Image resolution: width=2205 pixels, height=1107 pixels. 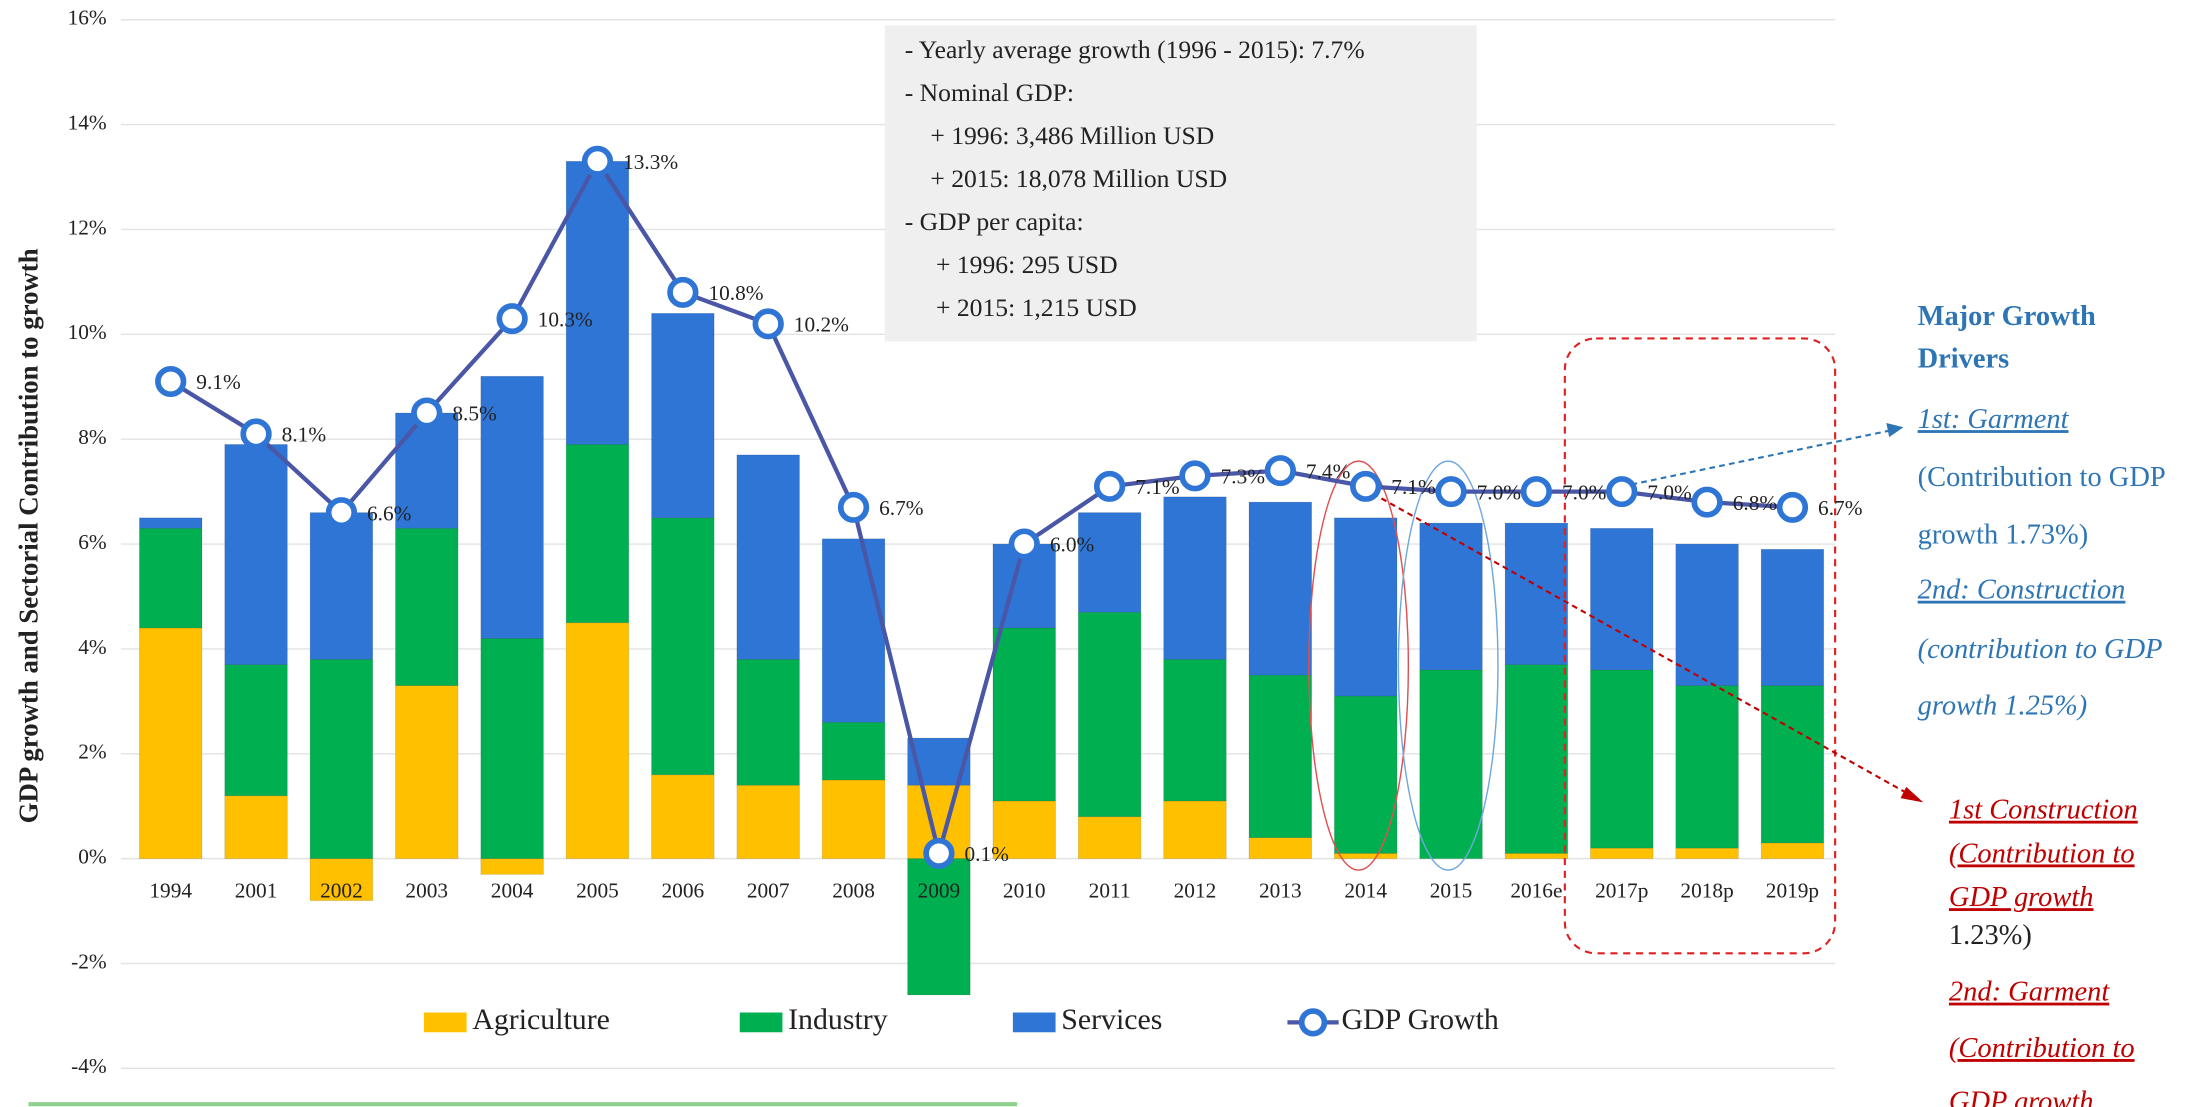 I want to click on x-tick-label: 2014, so click(x=1365, y=891).